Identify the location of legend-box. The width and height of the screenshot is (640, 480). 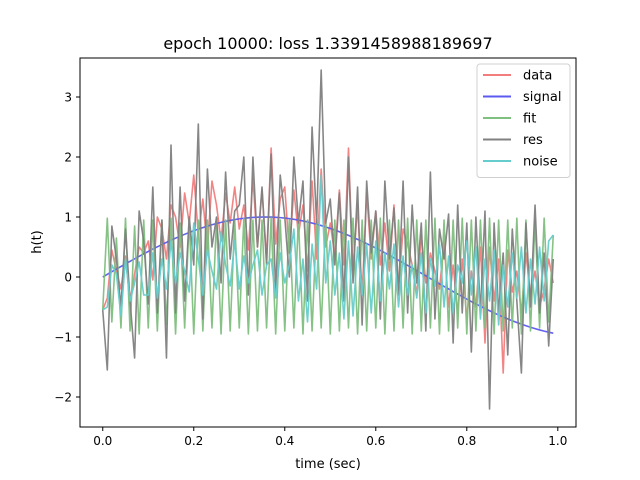
(523, 120).